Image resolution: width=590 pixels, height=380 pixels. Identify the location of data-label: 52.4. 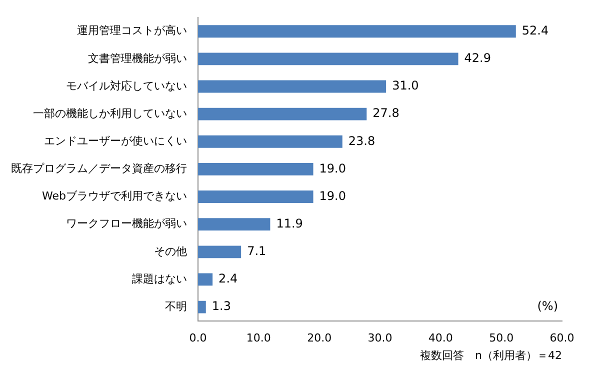
(535, 31).